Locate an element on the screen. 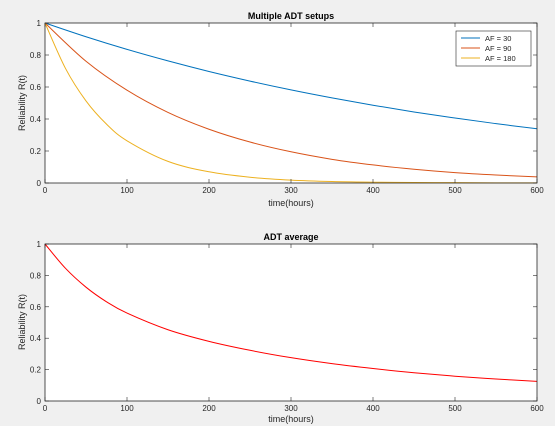 This screenshot has width=555, height=426. legend-label-1: AF = 90 is located at coordinates (498, 48).